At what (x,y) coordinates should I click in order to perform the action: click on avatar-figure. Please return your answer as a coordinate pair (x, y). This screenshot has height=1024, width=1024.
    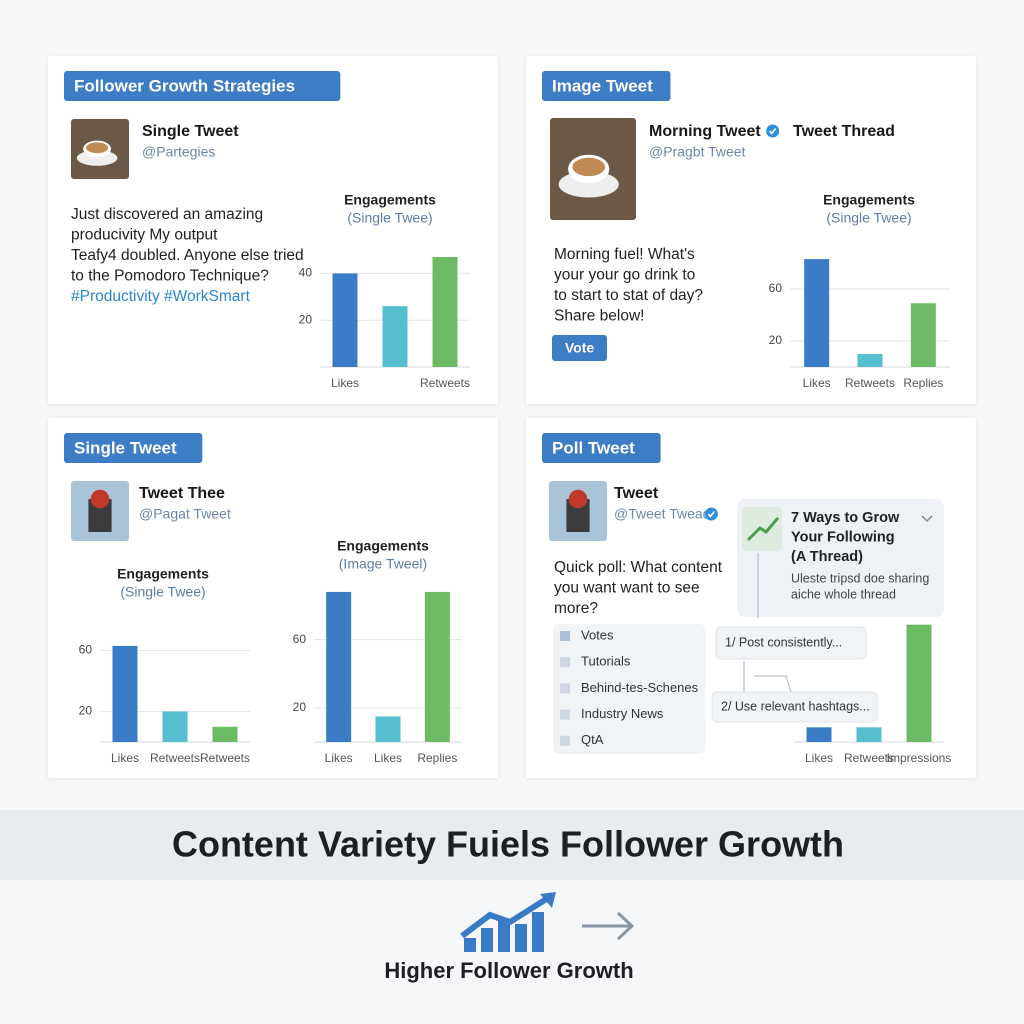
    Looking at the image, I should click on (100, 515).